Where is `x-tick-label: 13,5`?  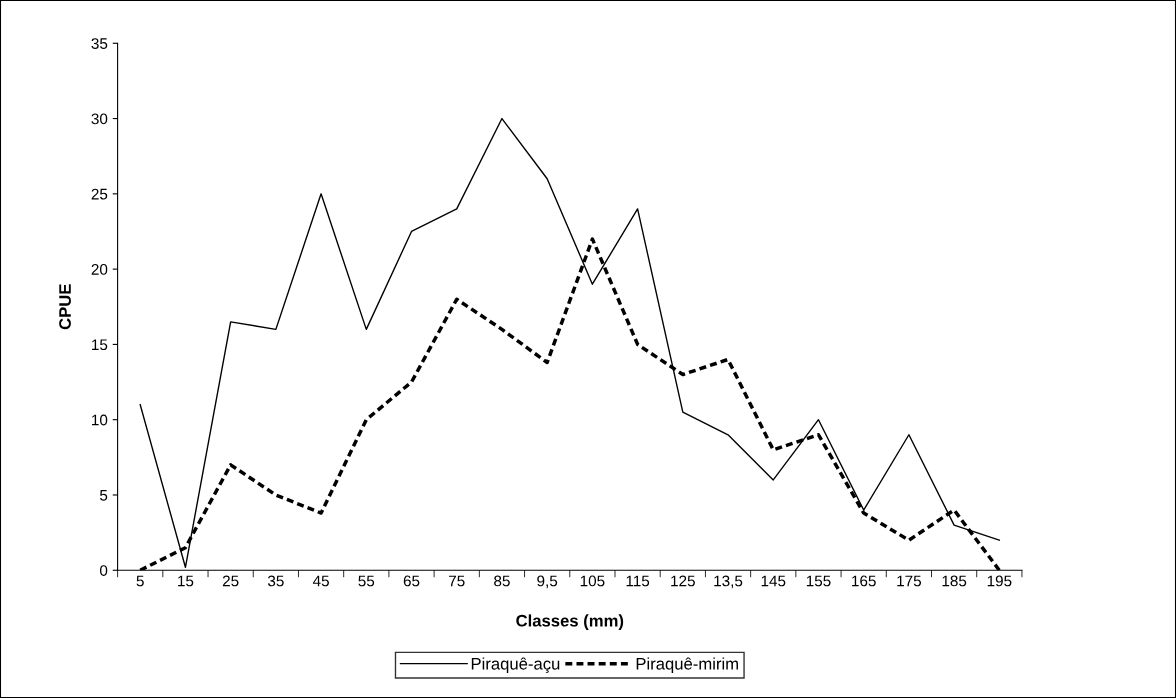
x-tick-label: 13,5 is located at coordinates (728, 582).